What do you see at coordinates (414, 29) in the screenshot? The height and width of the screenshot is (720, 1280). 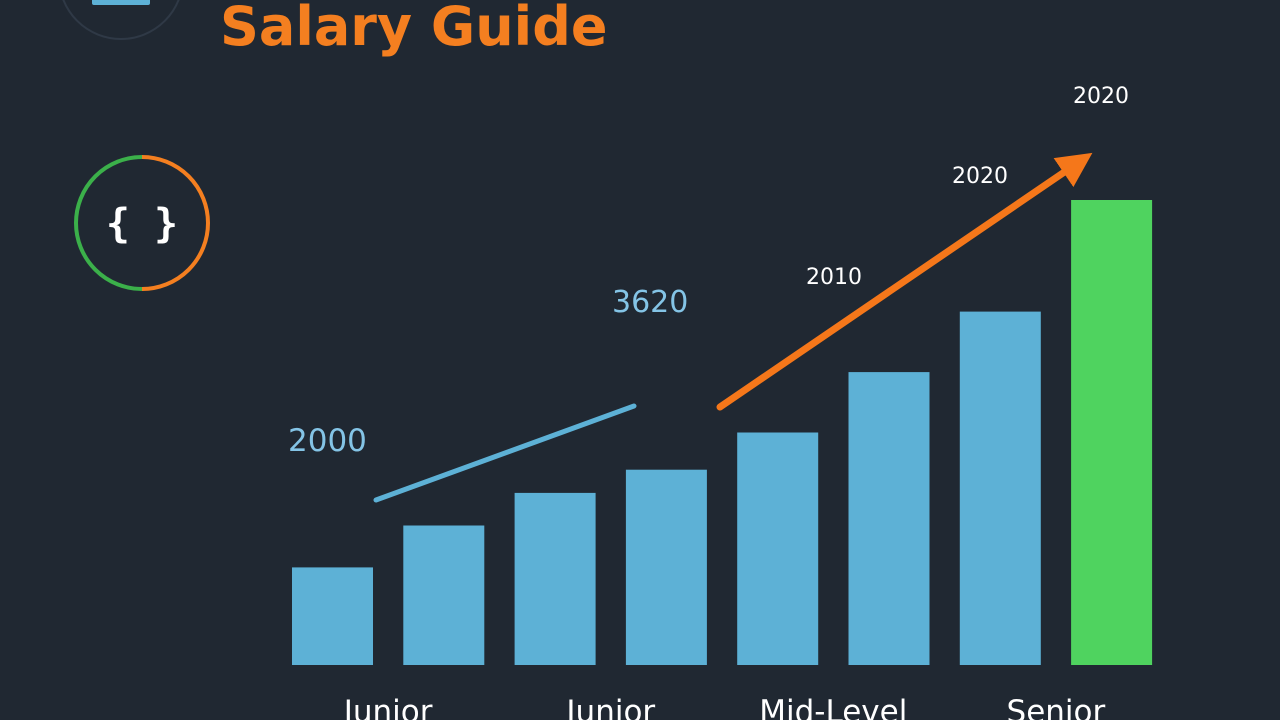 I see `page-title: Salary Guide` at bounding box center [414, 29].